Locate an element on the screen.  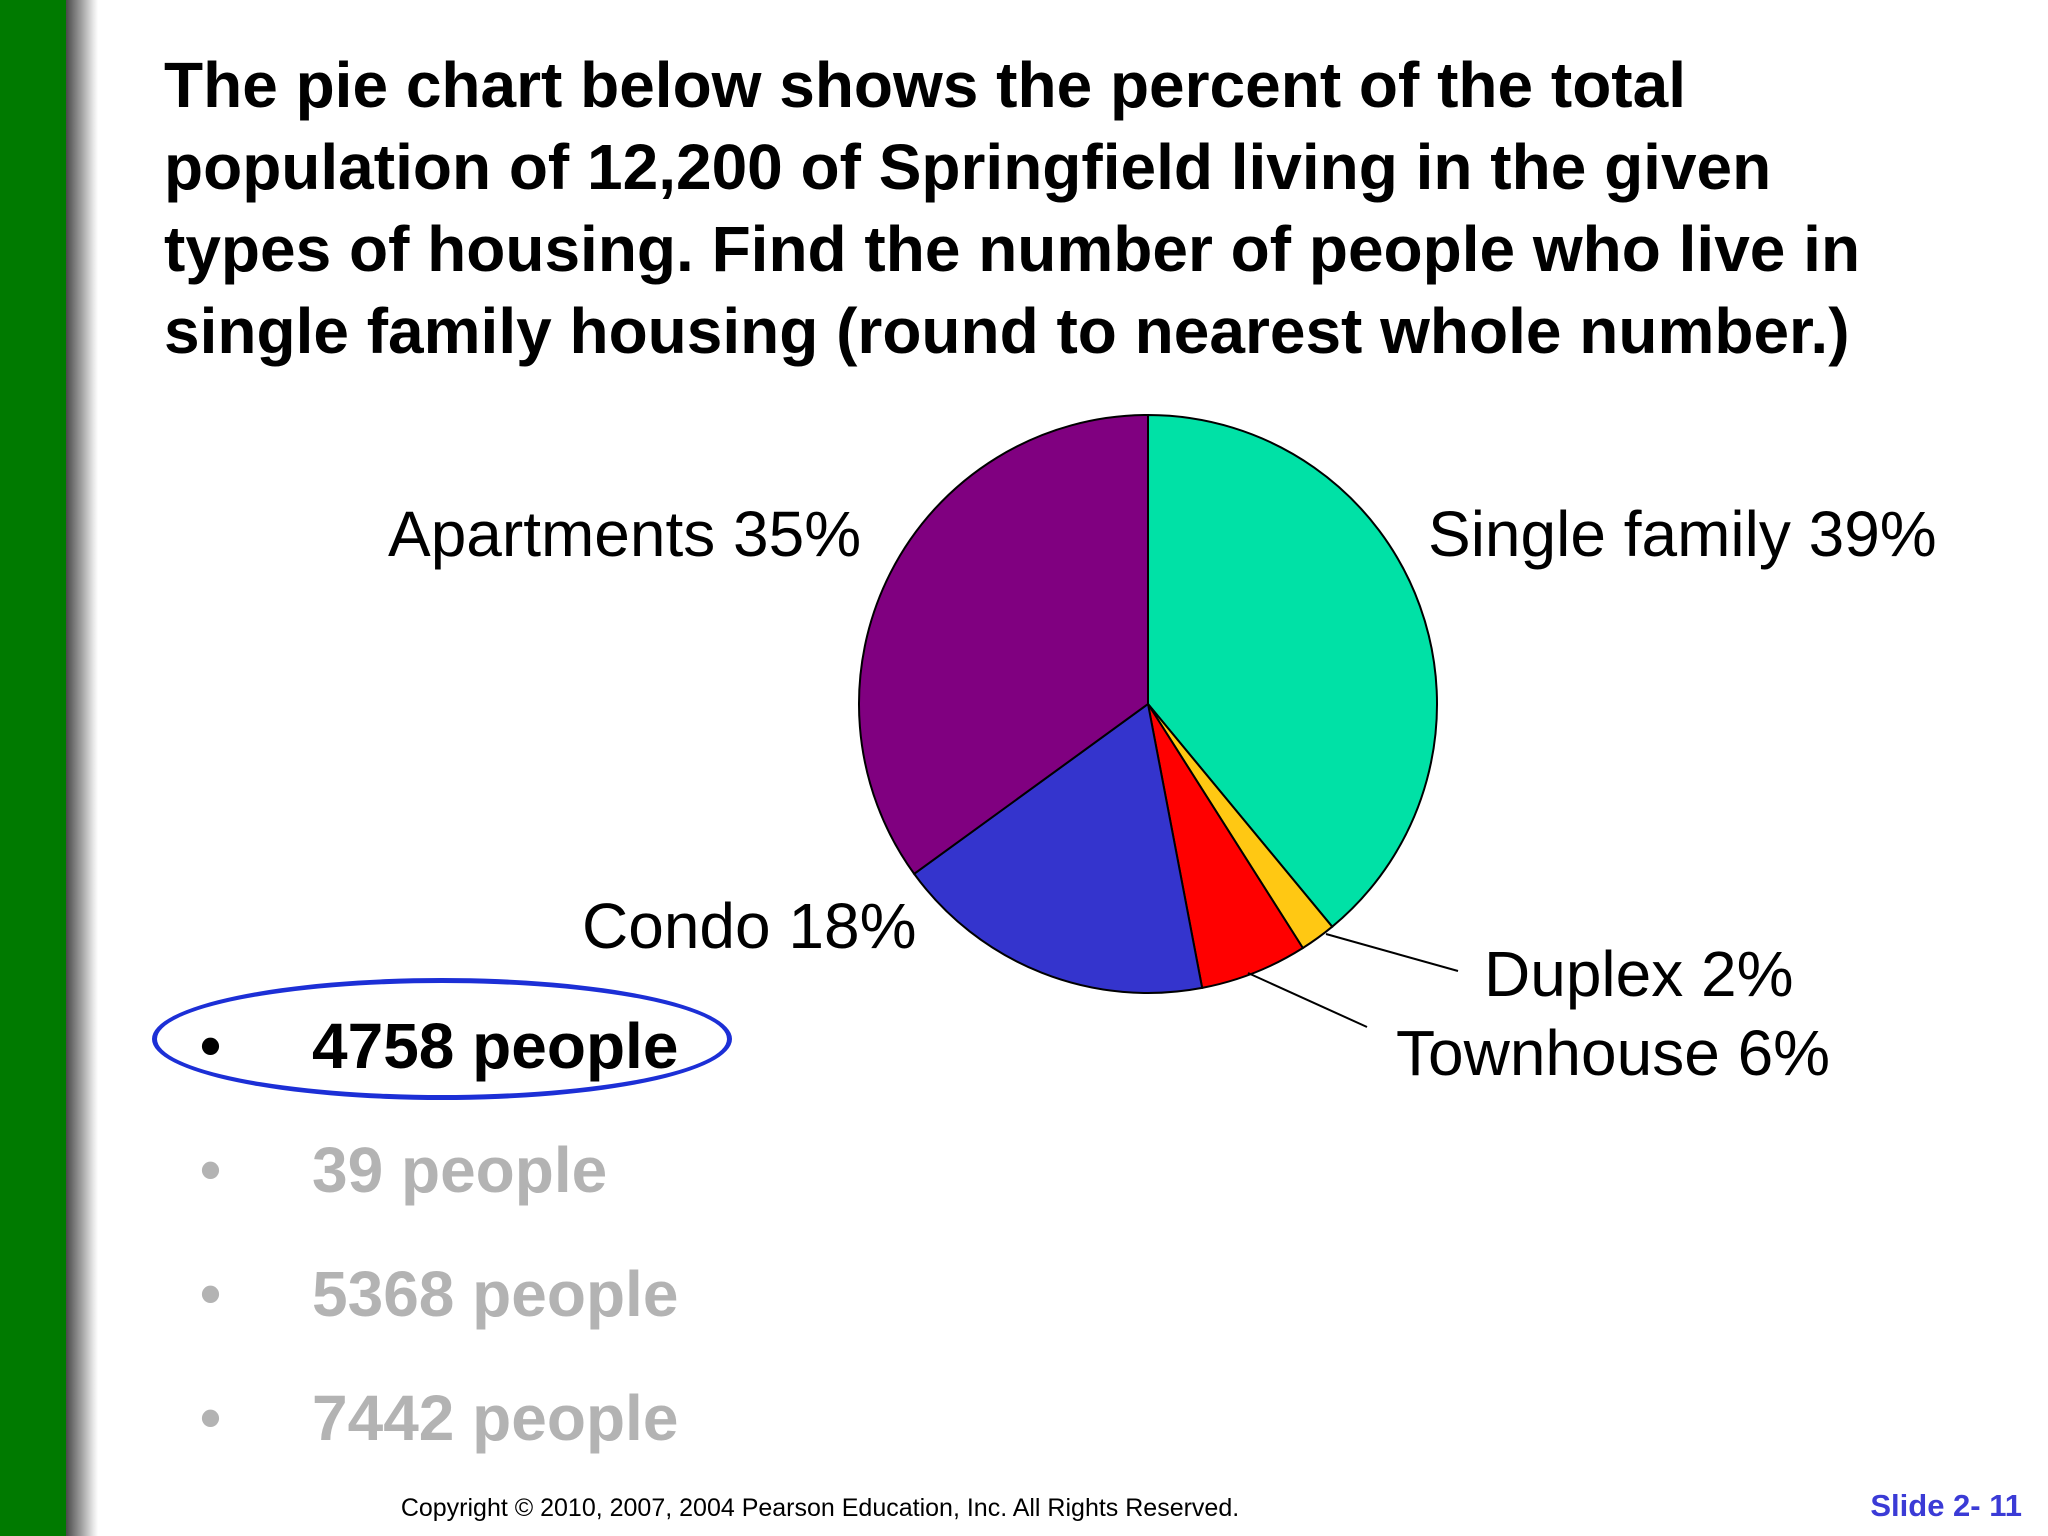
pie-slice-condo is located at coordinates (1058, 848).